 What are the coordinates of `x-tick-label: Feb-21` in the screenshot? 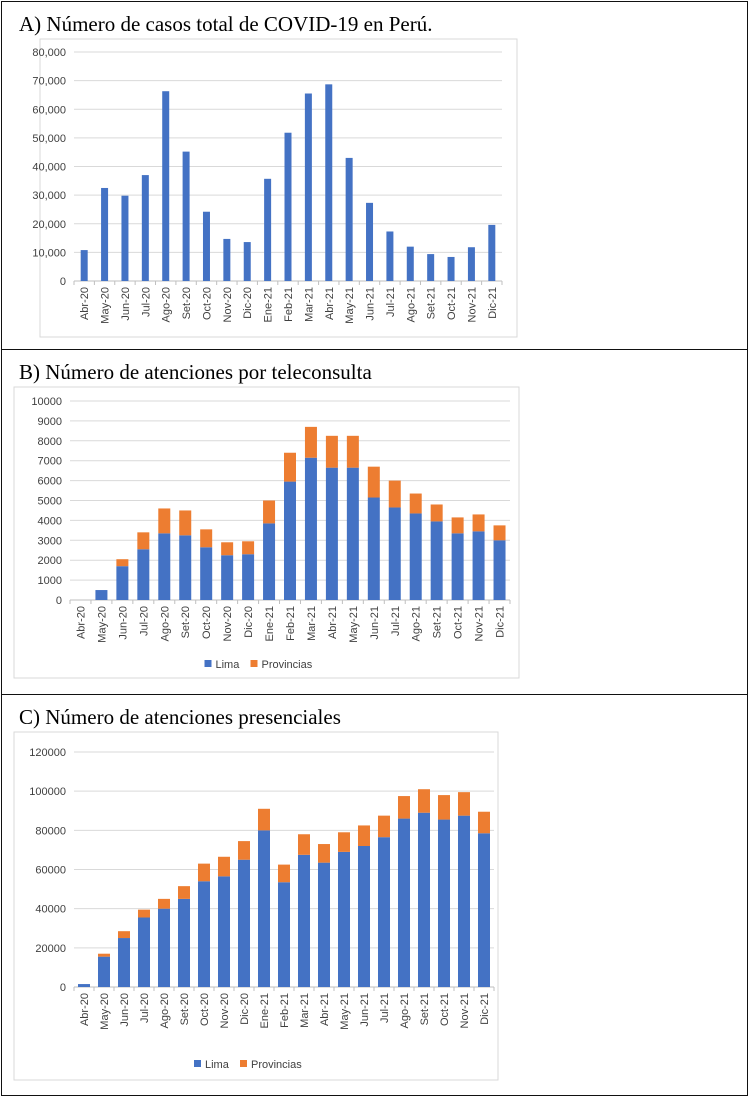 It's located at (285, 1010).